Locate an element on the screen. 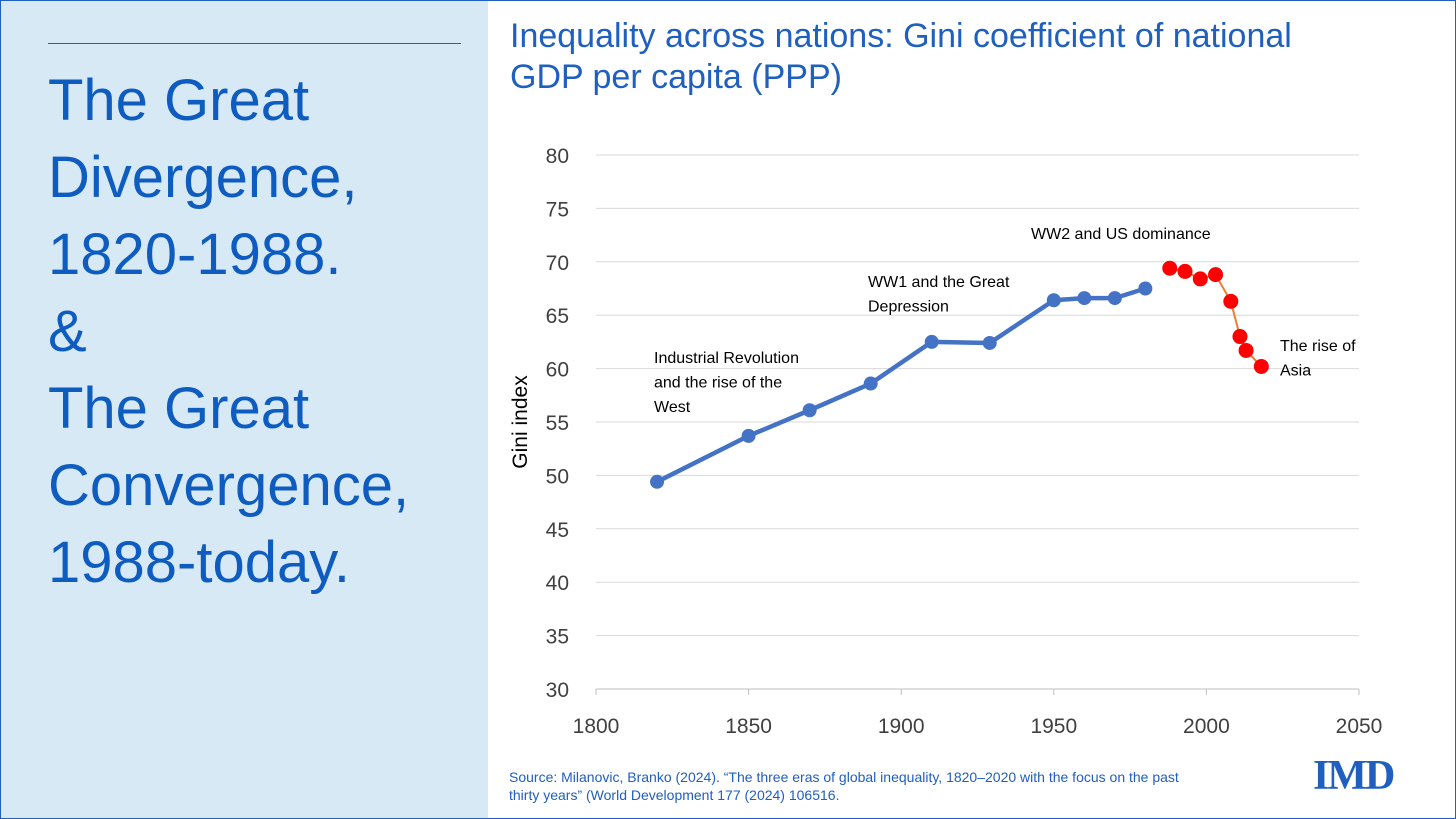  annotation-ww2-us-dominance: WW2 and US dominance is located at coordinates (1121, 234).